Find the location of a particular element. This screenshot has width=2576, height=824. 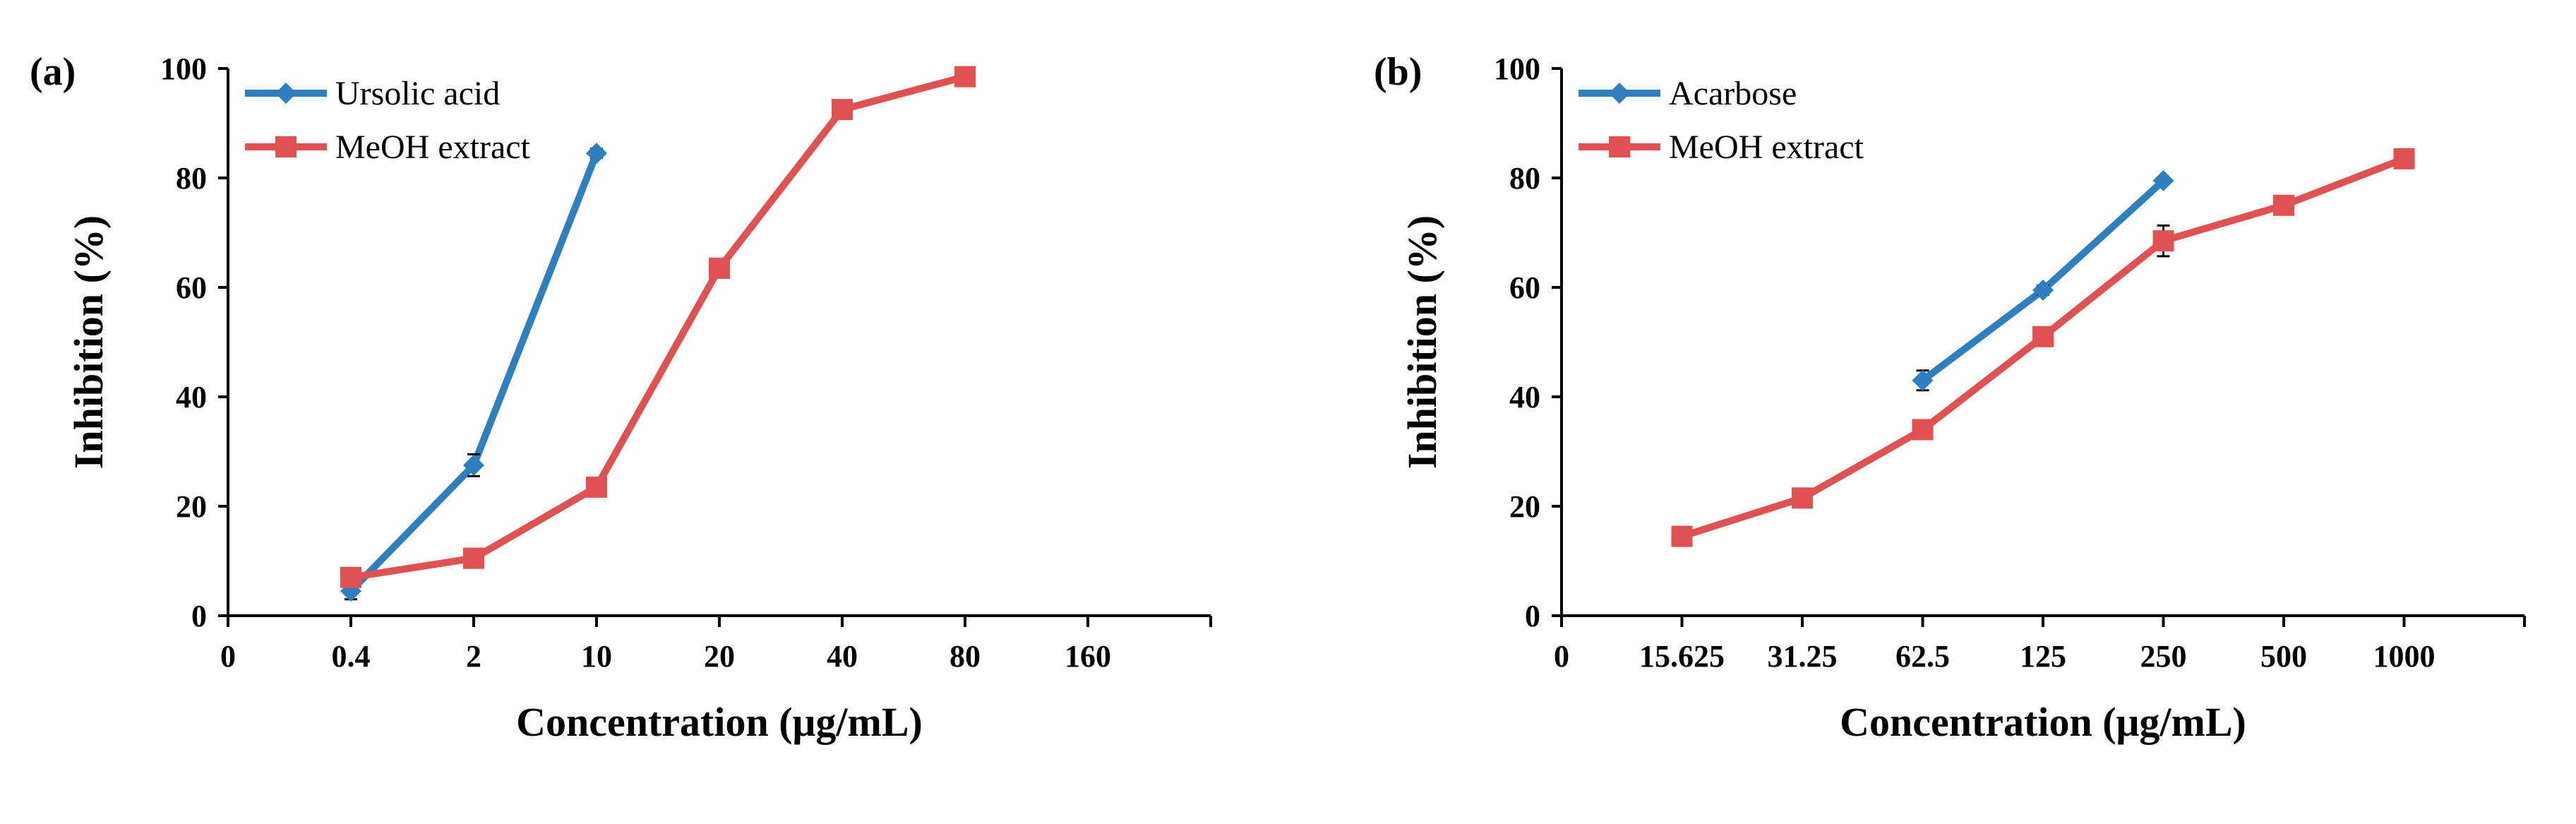

series-meoh-extract is located at coordinates (2043, 347).